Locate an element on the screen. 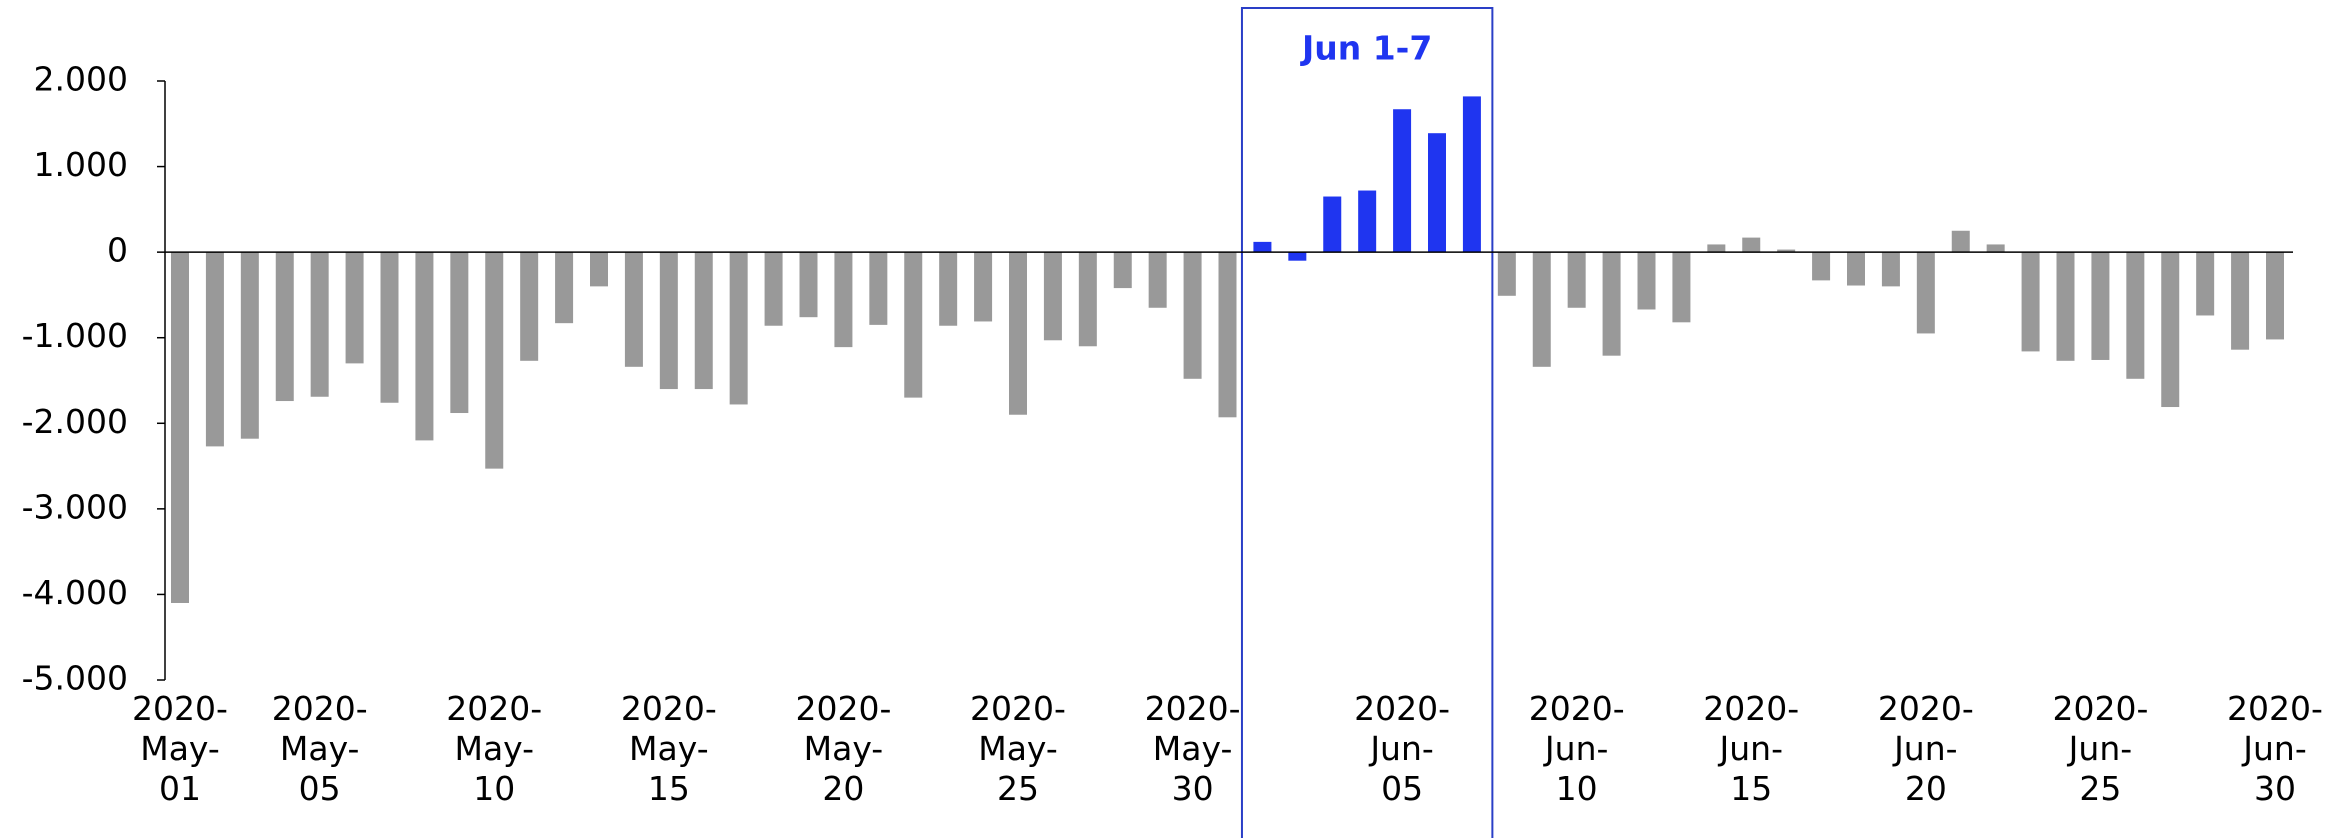 The image size is (2343, 838). x-tick-label: 2020-Jun-20 is located at coordinates (1926, 748).